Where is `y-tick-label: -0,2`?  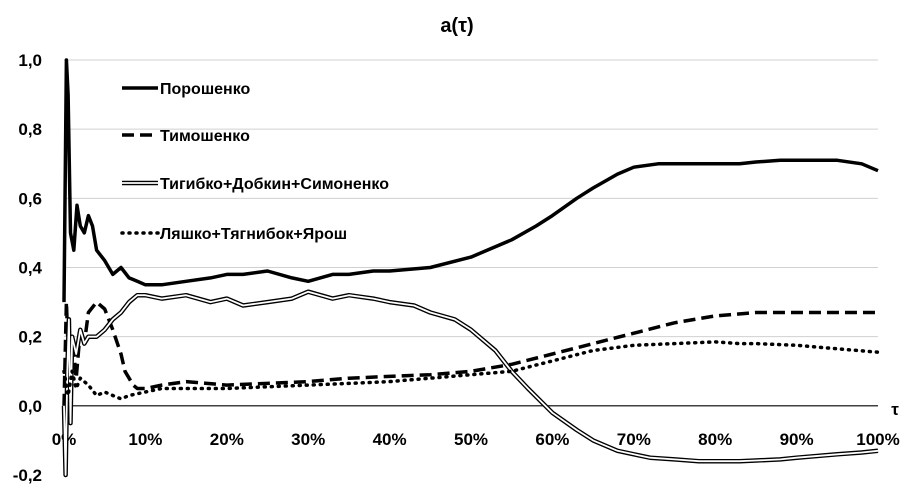 y-tick-label: -0,2 is located at coordinates (27, 475).